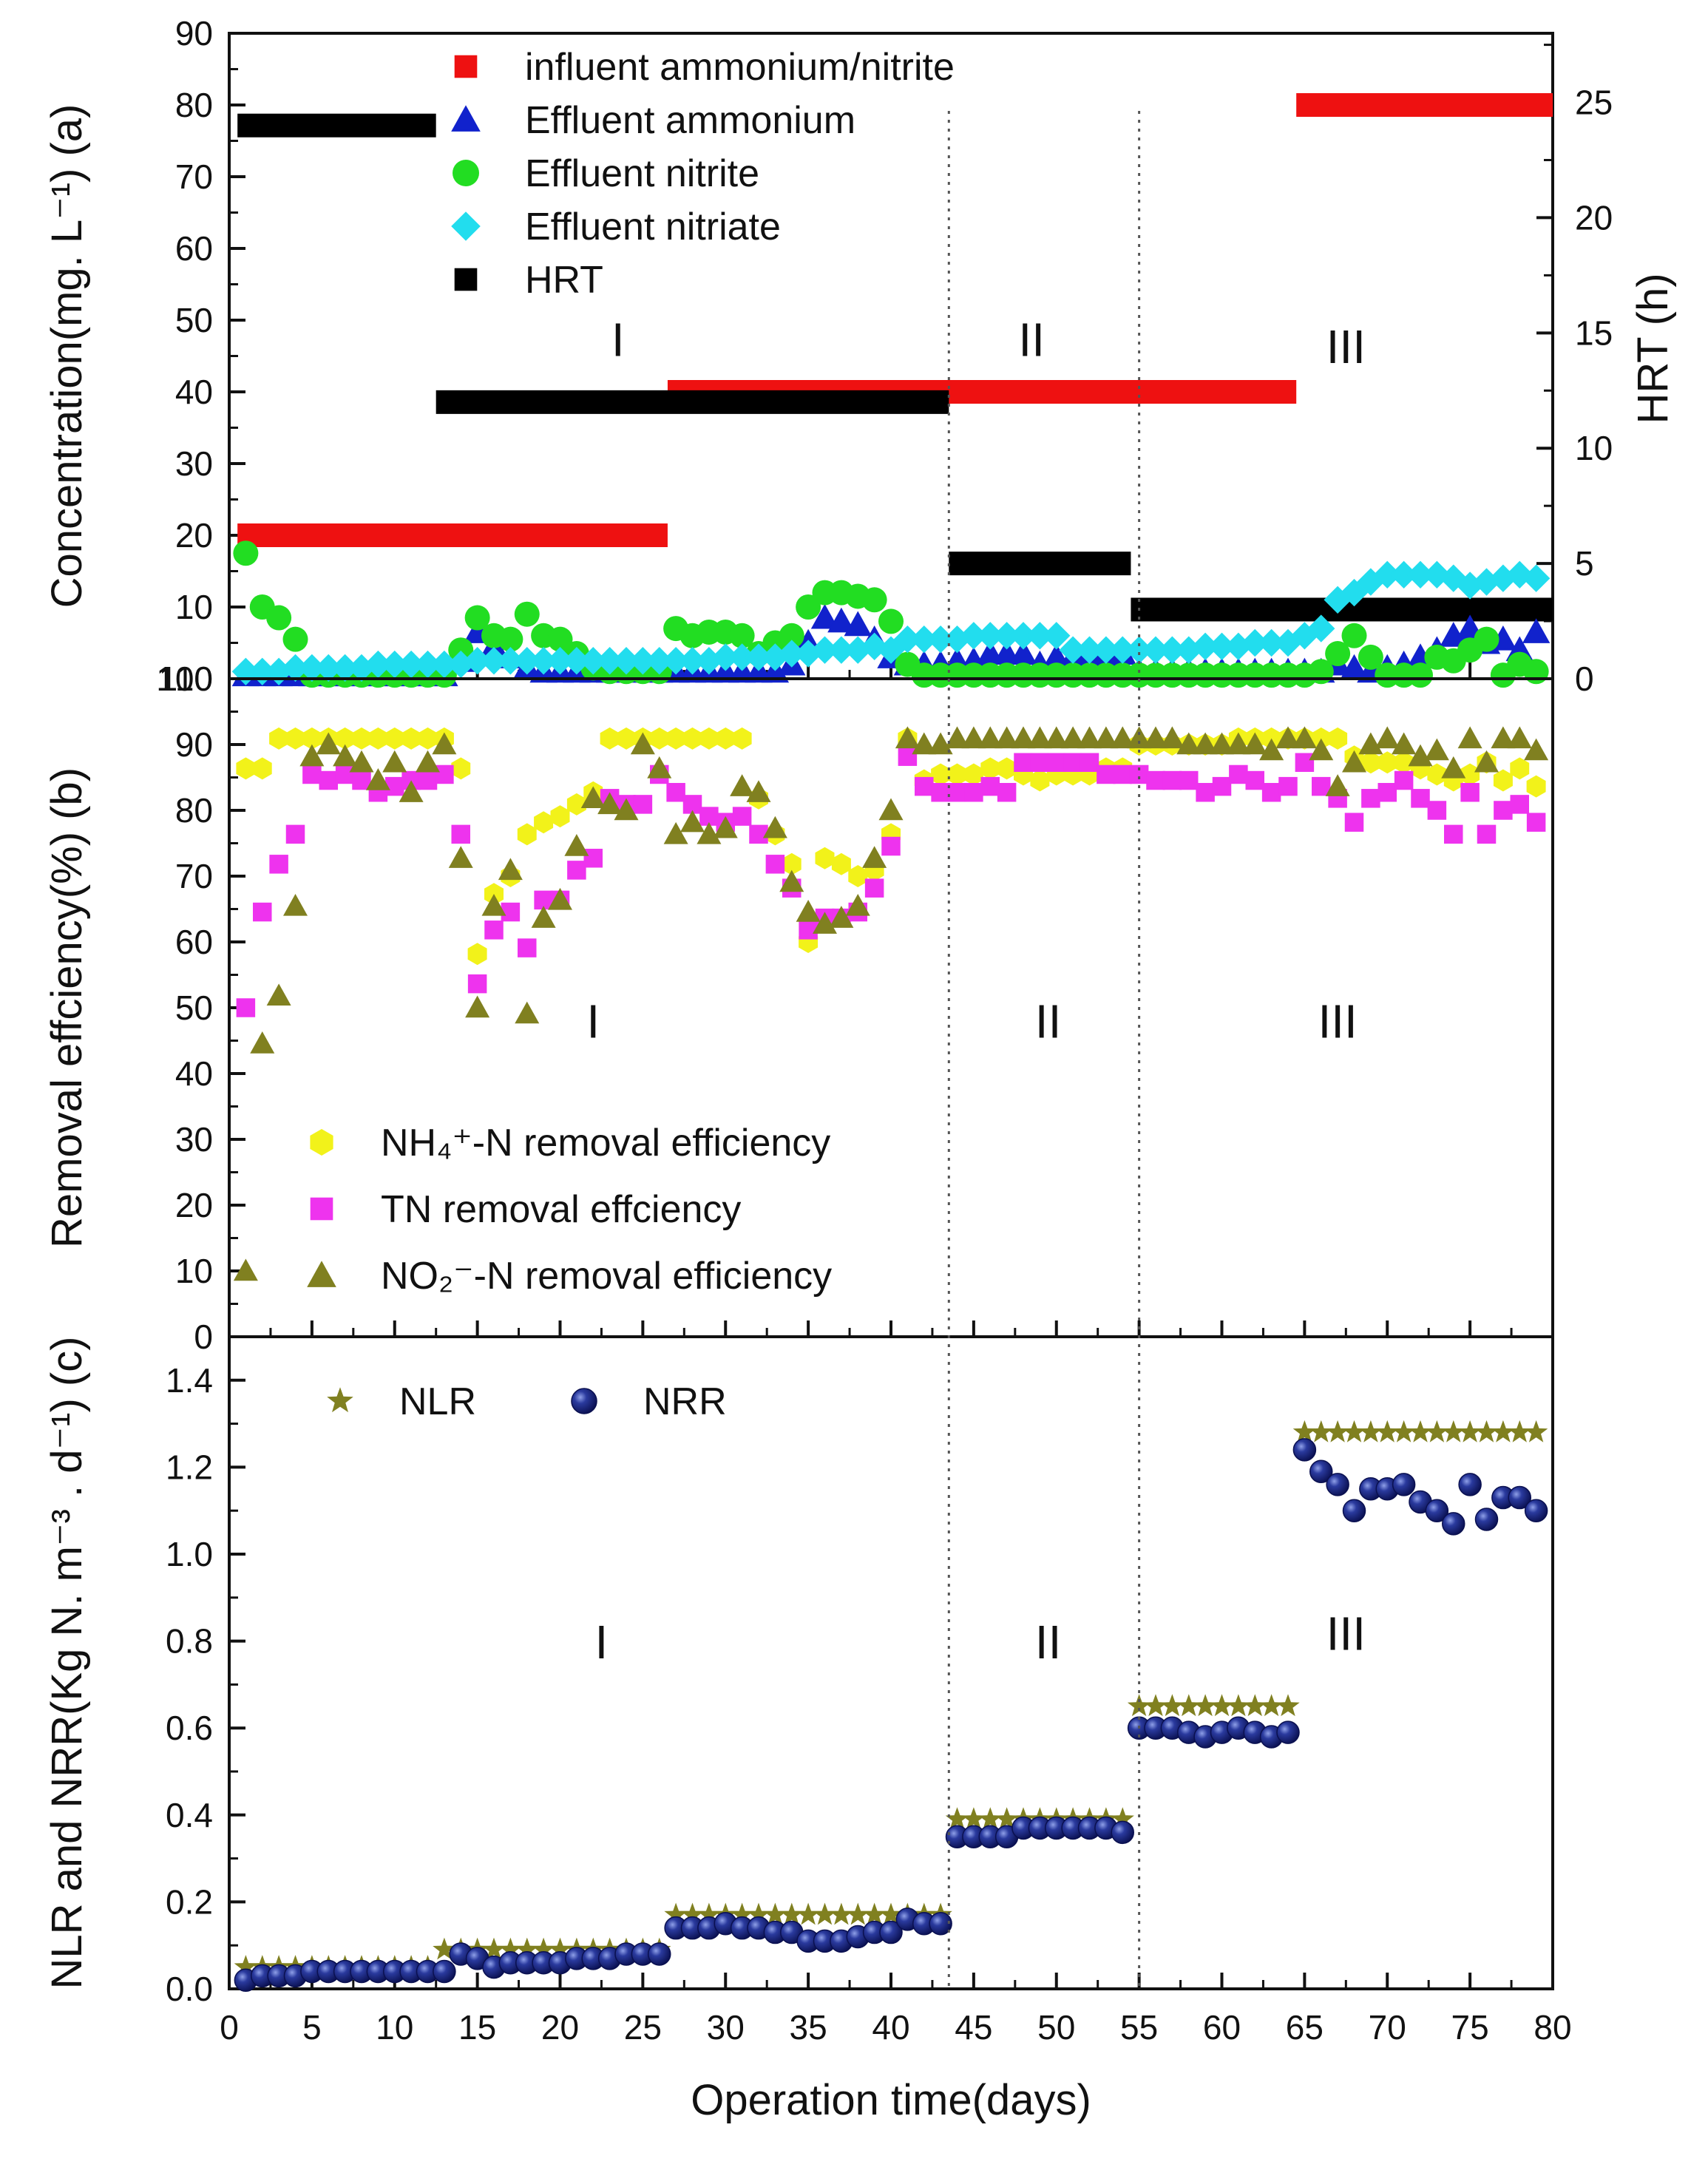 This screenshot has width=1708, height=2170. Describe the element at coordinates (653, 120) in the screenshot. I see `legend-item: Effluent ammonium` at that location.